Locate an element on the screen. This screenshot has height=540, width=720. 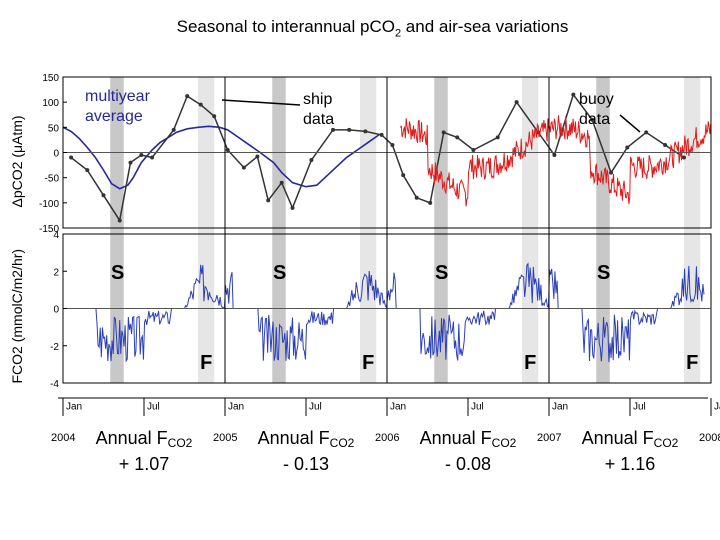
bottom-y-axis-label: FCO2 (mmolC/m2/hr) is located at coordinates (17, 316).